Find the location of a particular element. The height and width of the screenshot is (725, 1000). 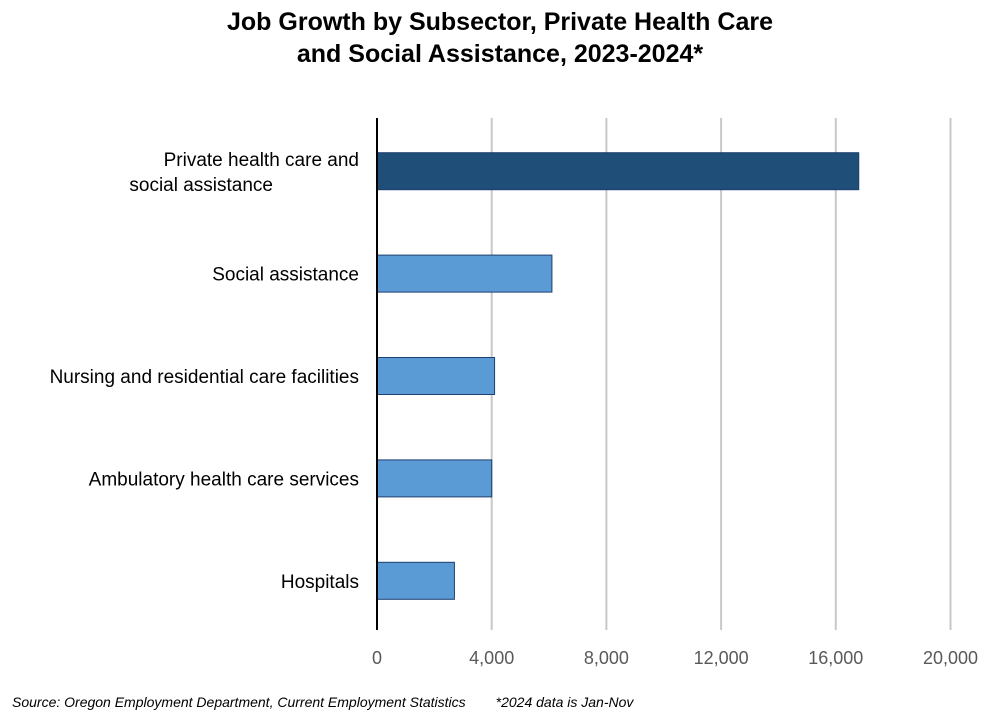

x-tick-label: 12,000 is located at coordinates (721, 658).